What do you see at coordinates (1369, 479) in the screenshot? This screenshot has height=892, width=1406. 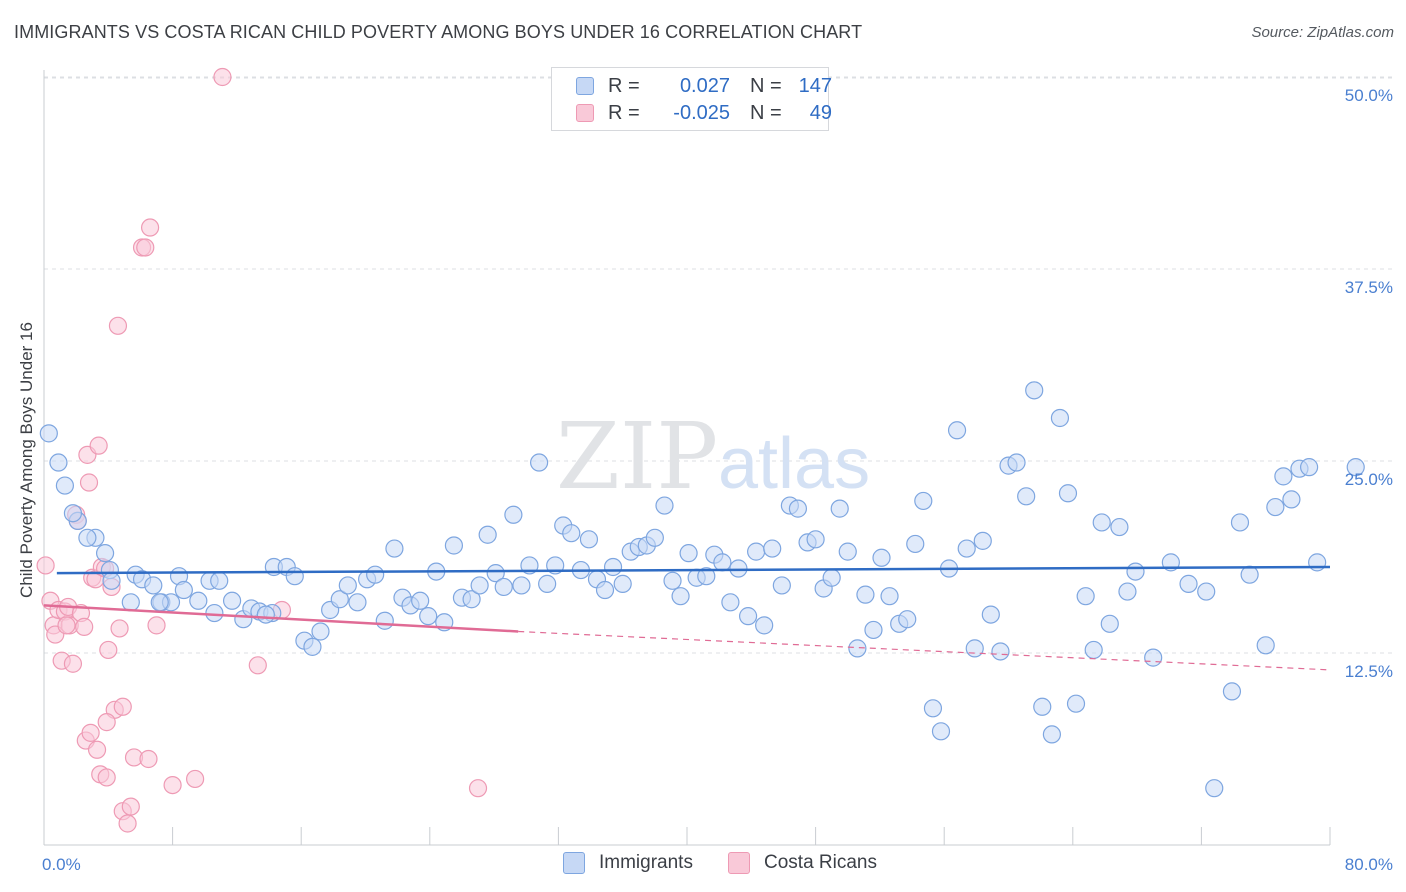 I see `y-tick-label-1: 25.0%` at bounding box center [1369, 479].